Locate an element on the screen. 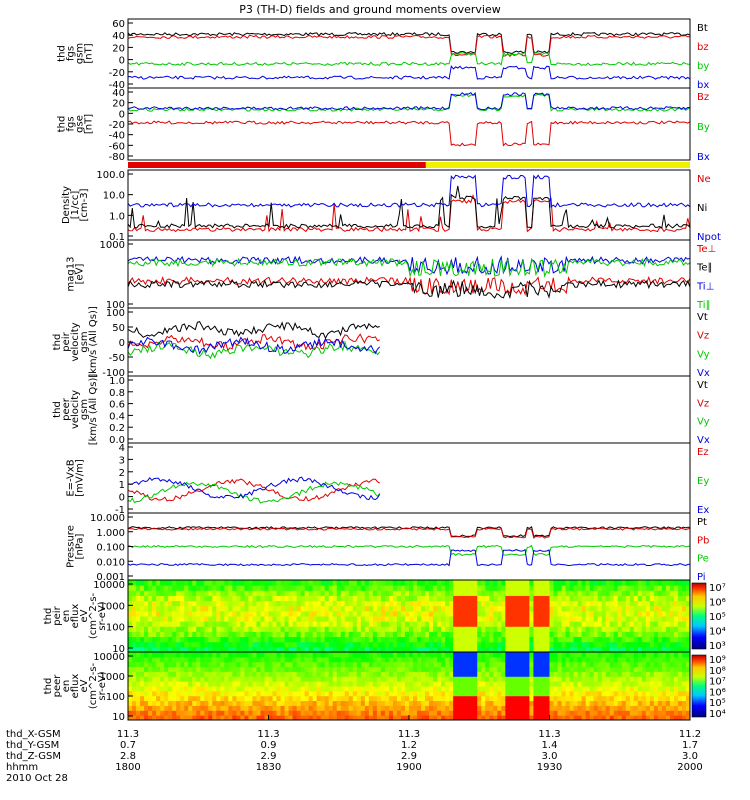 This screenshot has height=800, width=750. time-axis-value: 2000 is located at coordinates (689, 767).